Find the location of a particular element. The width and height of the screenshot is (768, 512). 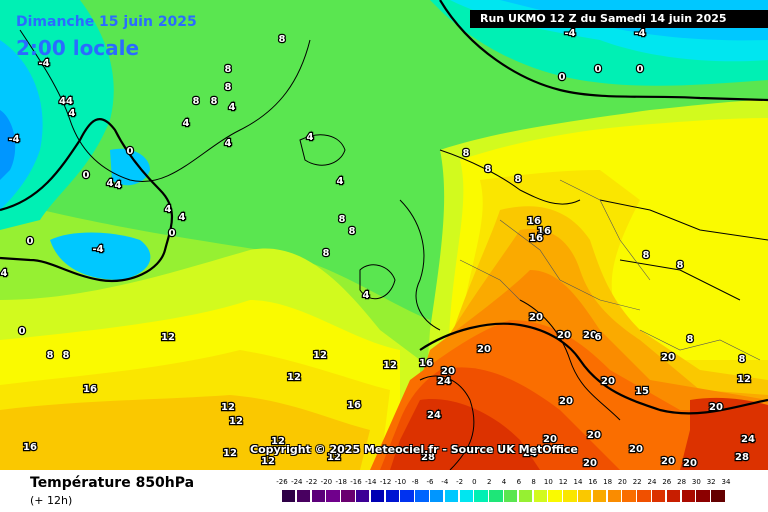

isotherm-label: 44 is located at coordinates (66, 101).